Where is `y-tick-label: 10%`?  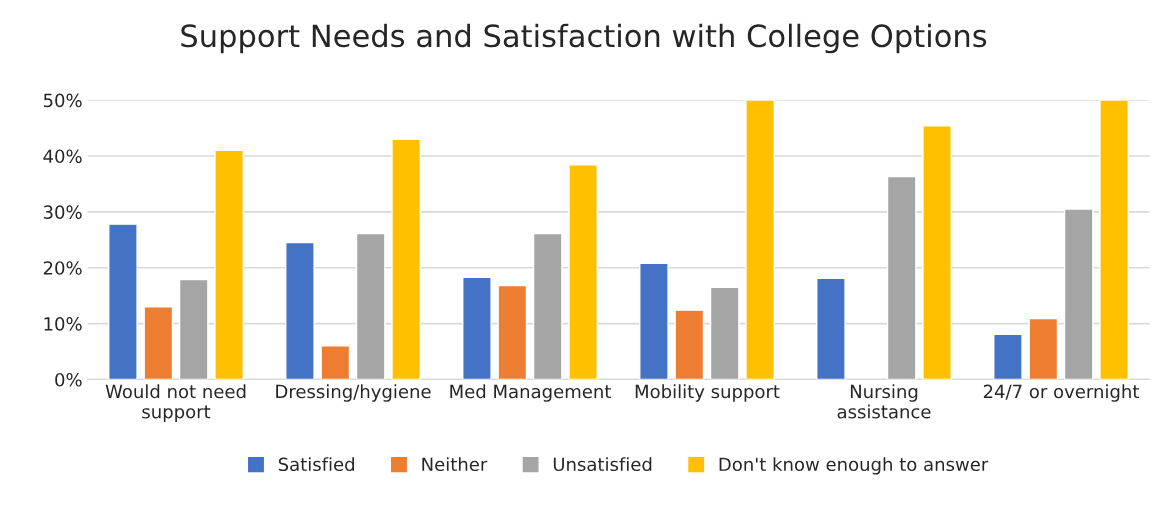 y-tick-label: 10% is located at coordinates (63, 324).